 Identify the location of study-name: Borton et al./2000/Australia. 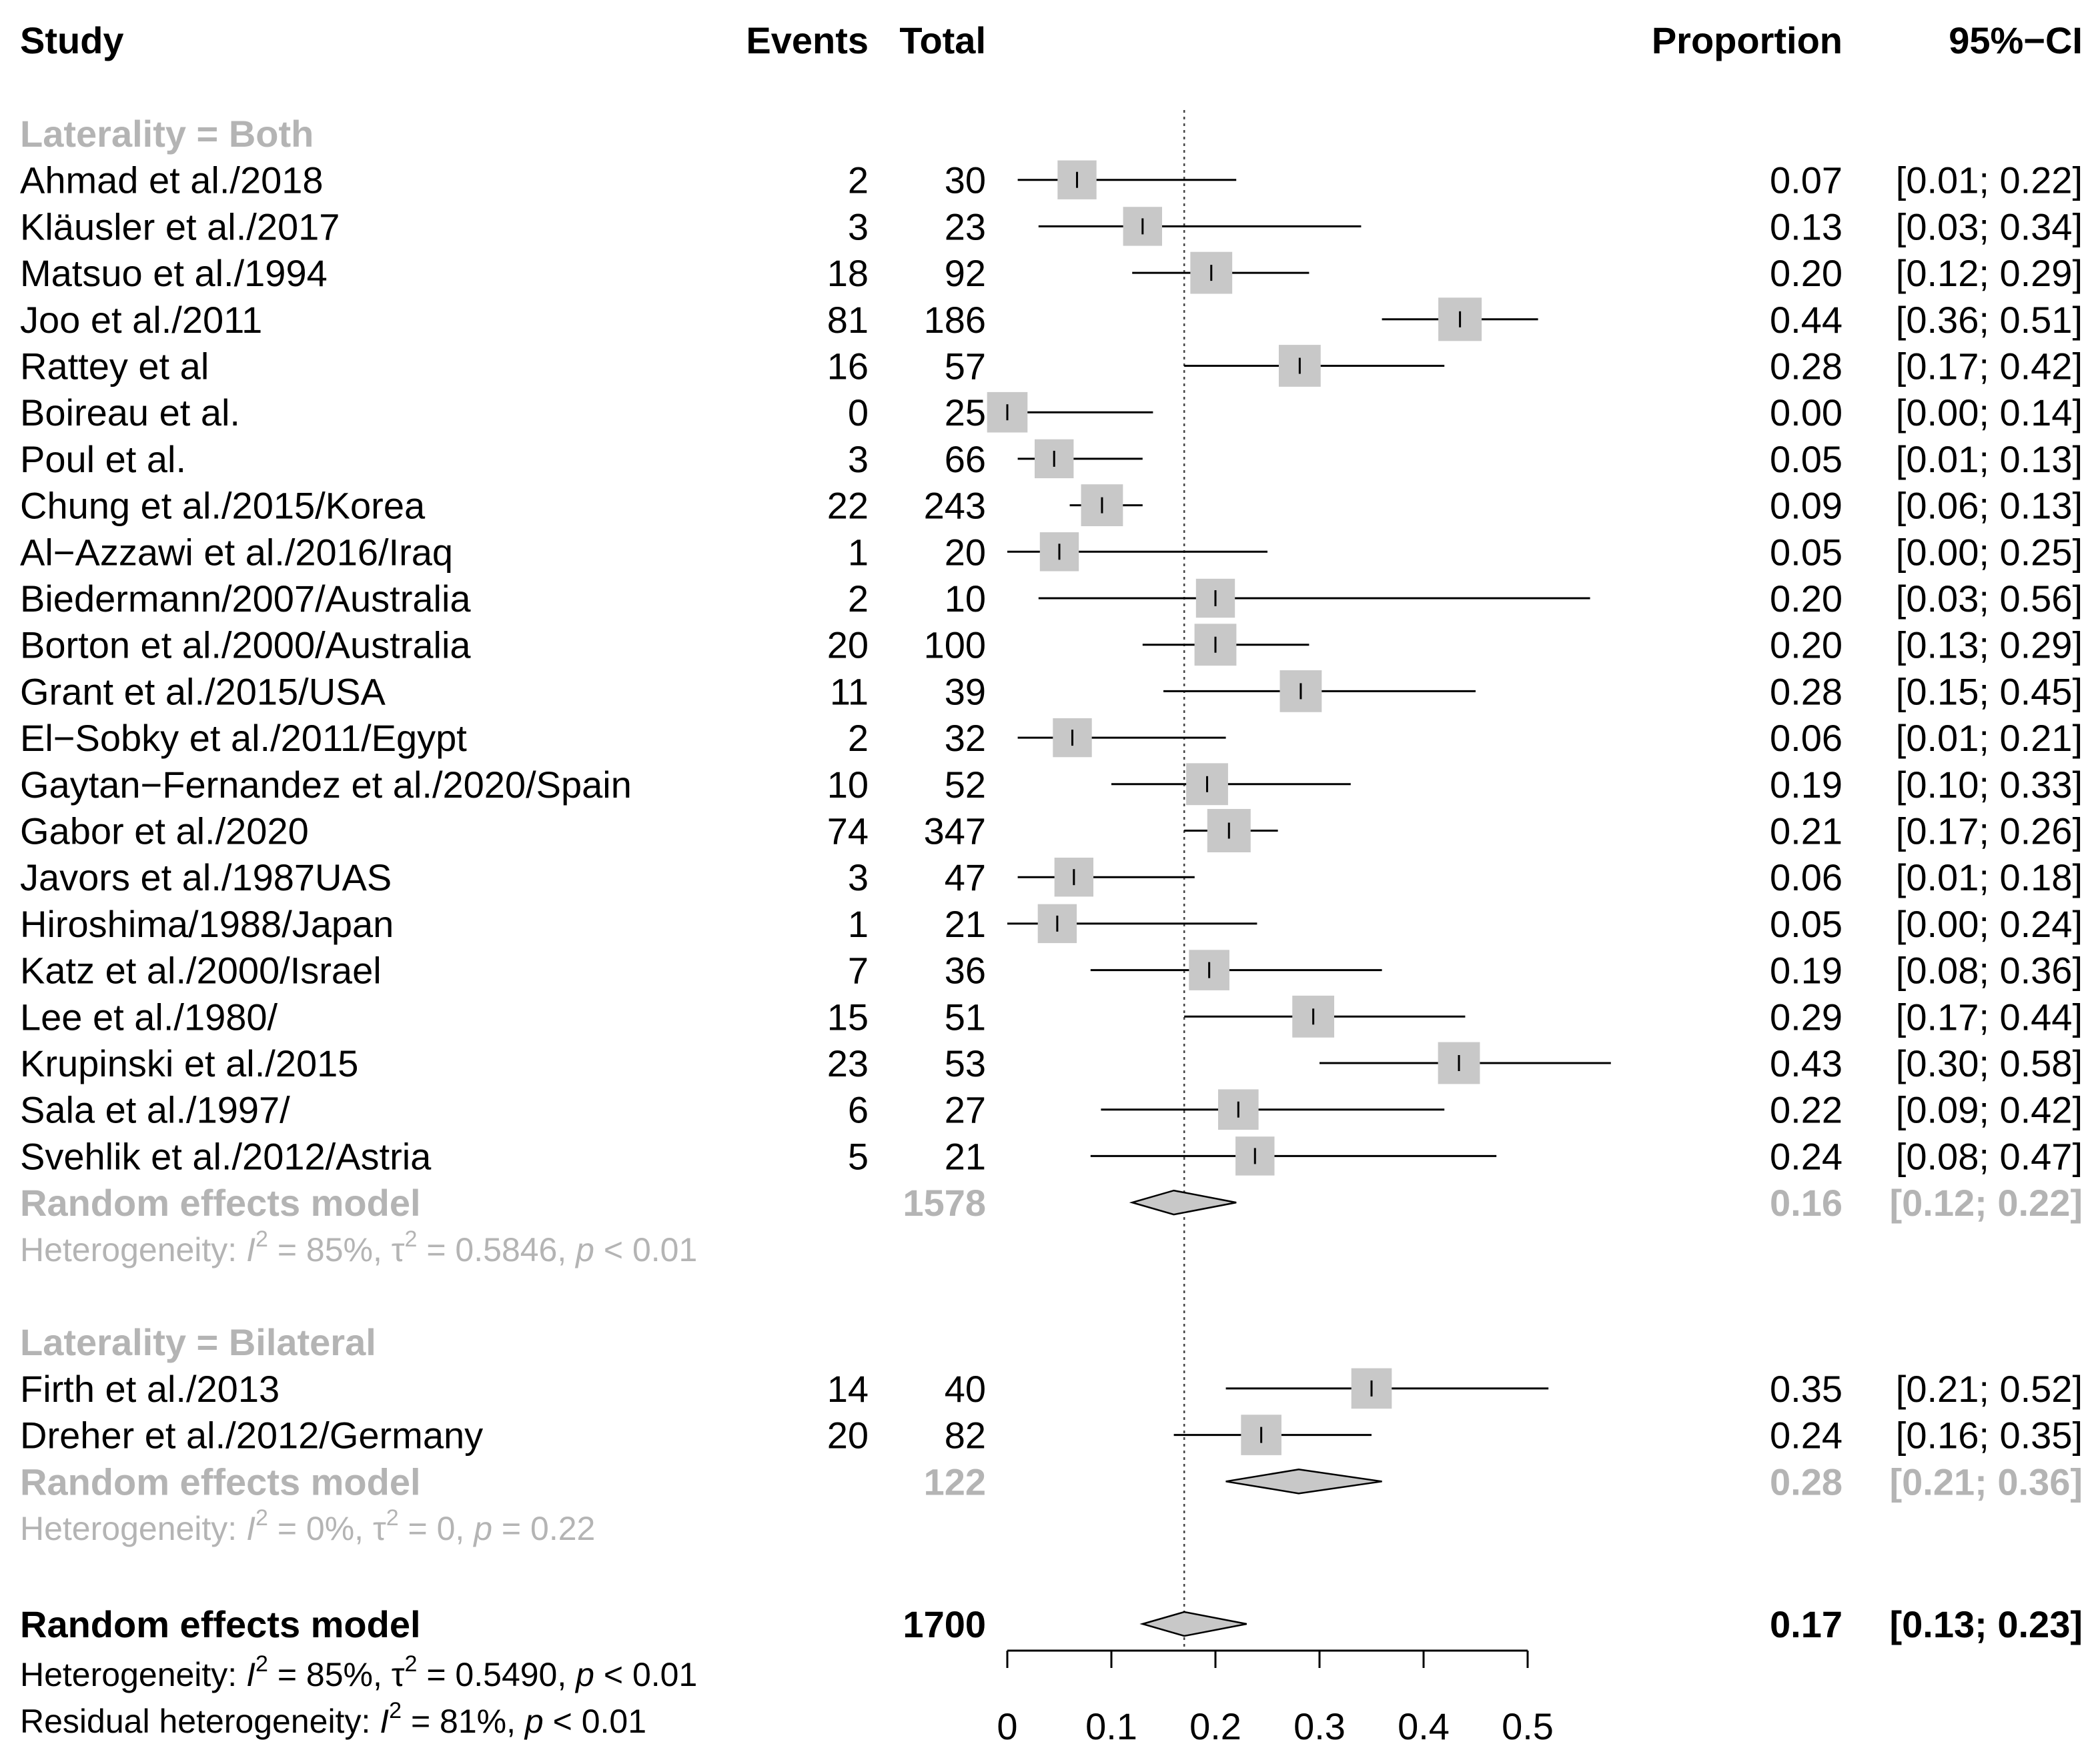
(245, 645).